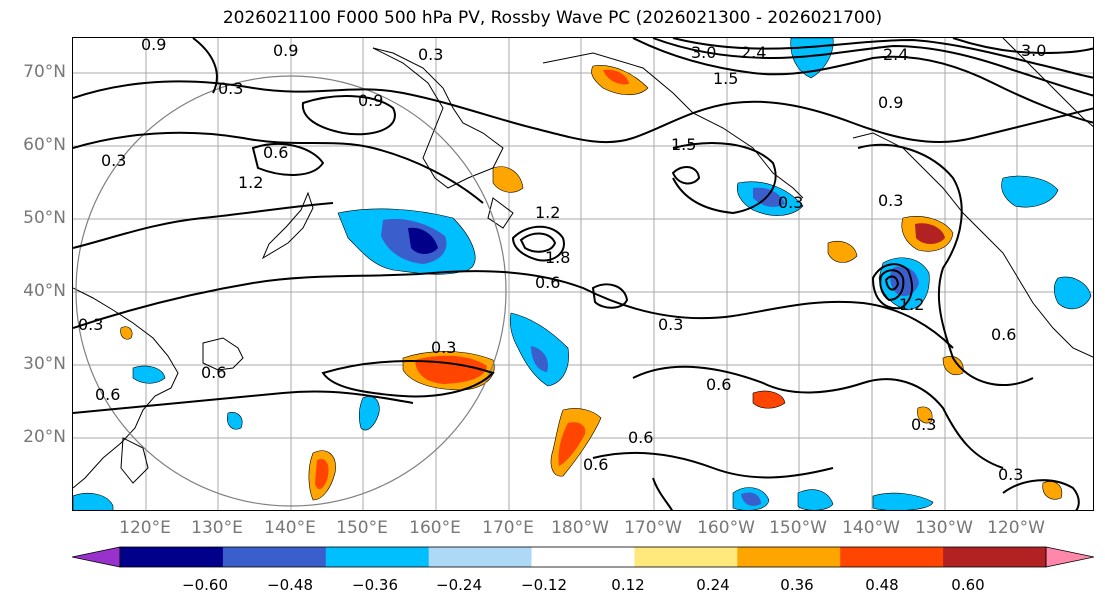 The width and height of the screenshot is (1105, 604). What do you see at coordinates (653, 528) in the screenshot?
I see `lon-label-170w: 170°W` at bounding box center [653, 528].